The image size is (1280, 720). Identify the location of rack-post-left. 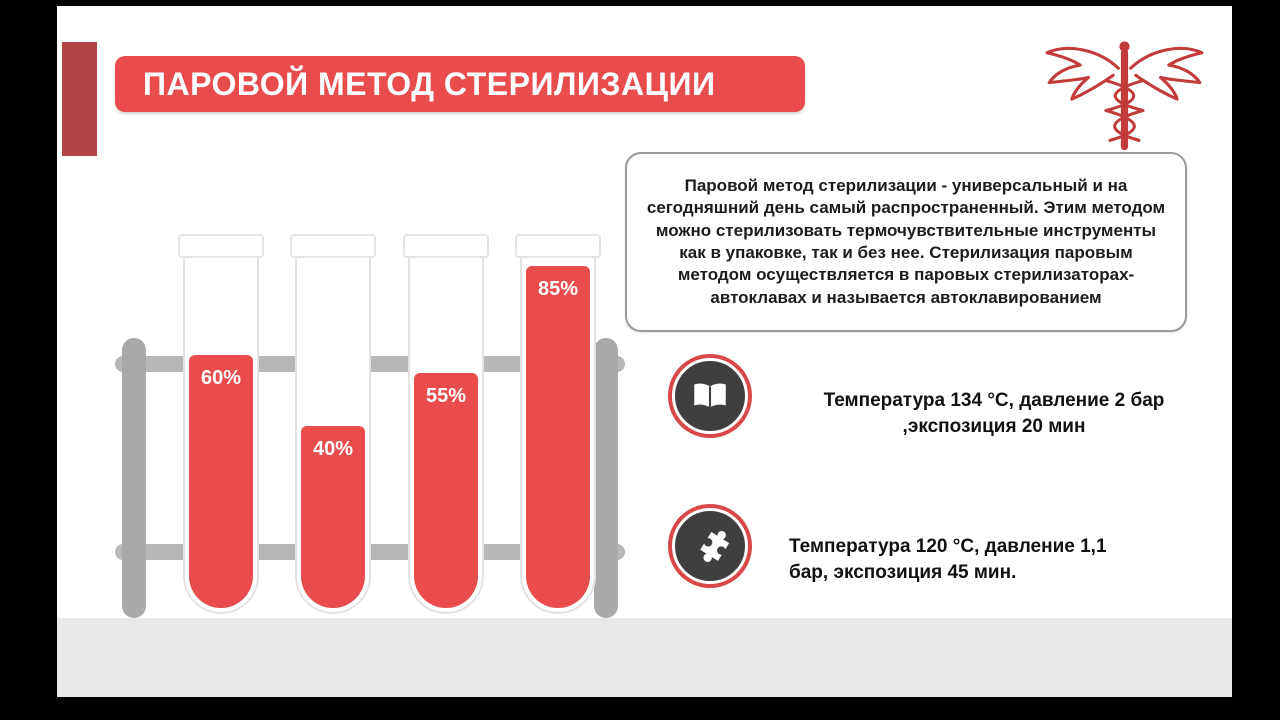
(134, 478).